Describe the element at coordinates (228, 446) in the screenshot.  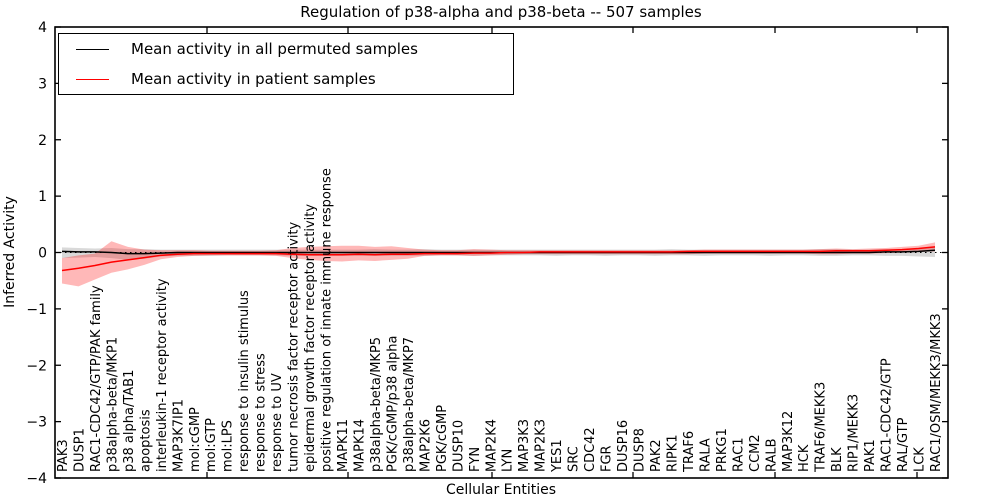
I see `x-tick-label: mol:LPS` at that location.